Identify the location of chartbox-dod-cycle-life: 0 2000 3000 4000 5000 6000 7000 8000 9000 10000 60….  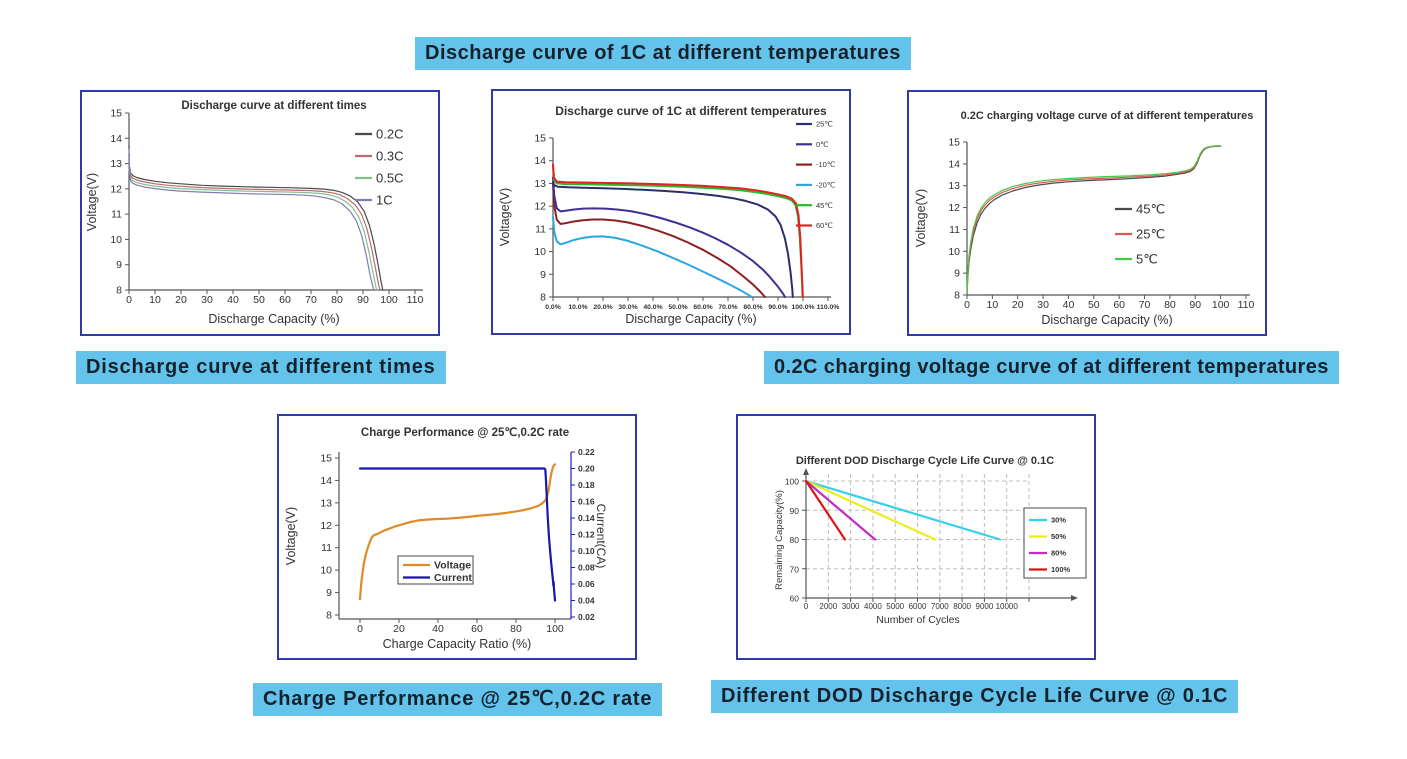
(916, 537).